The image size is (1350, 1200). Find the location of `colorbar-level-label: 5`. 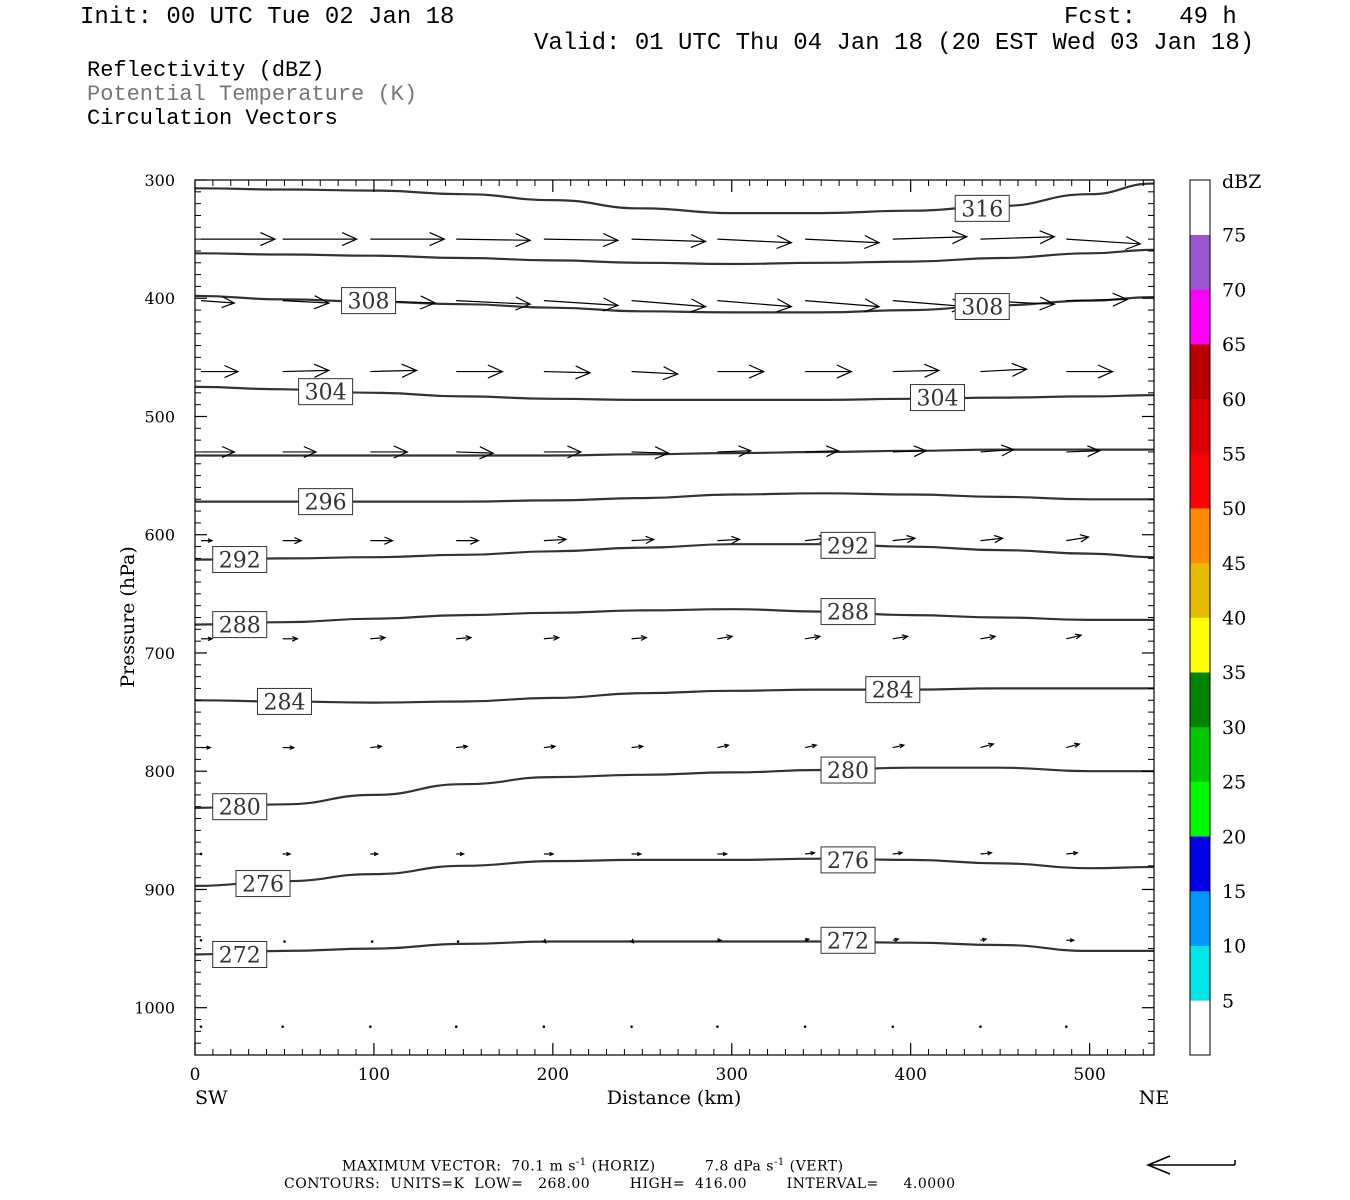

colorbar-level-label: 5 is located at coordinates (1228, 1001).